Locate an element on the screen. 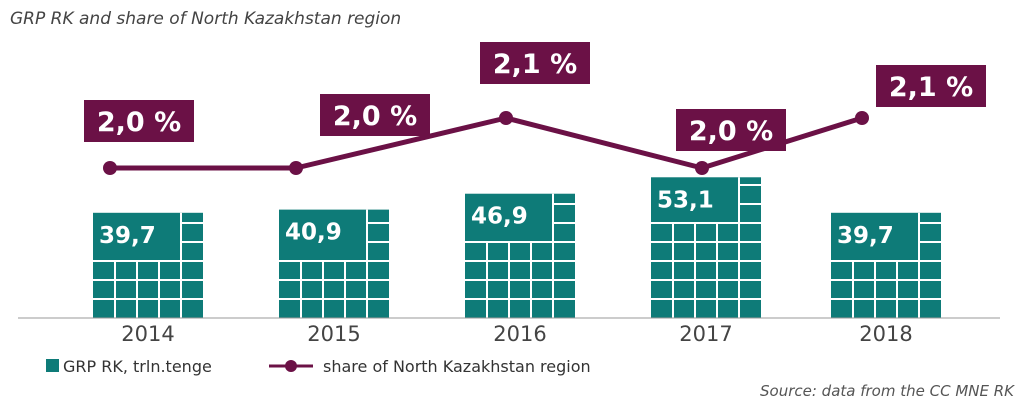 This screenshot has width=1024, height=404. x-tick-label: 2018 is located at coordinates (885, 334).